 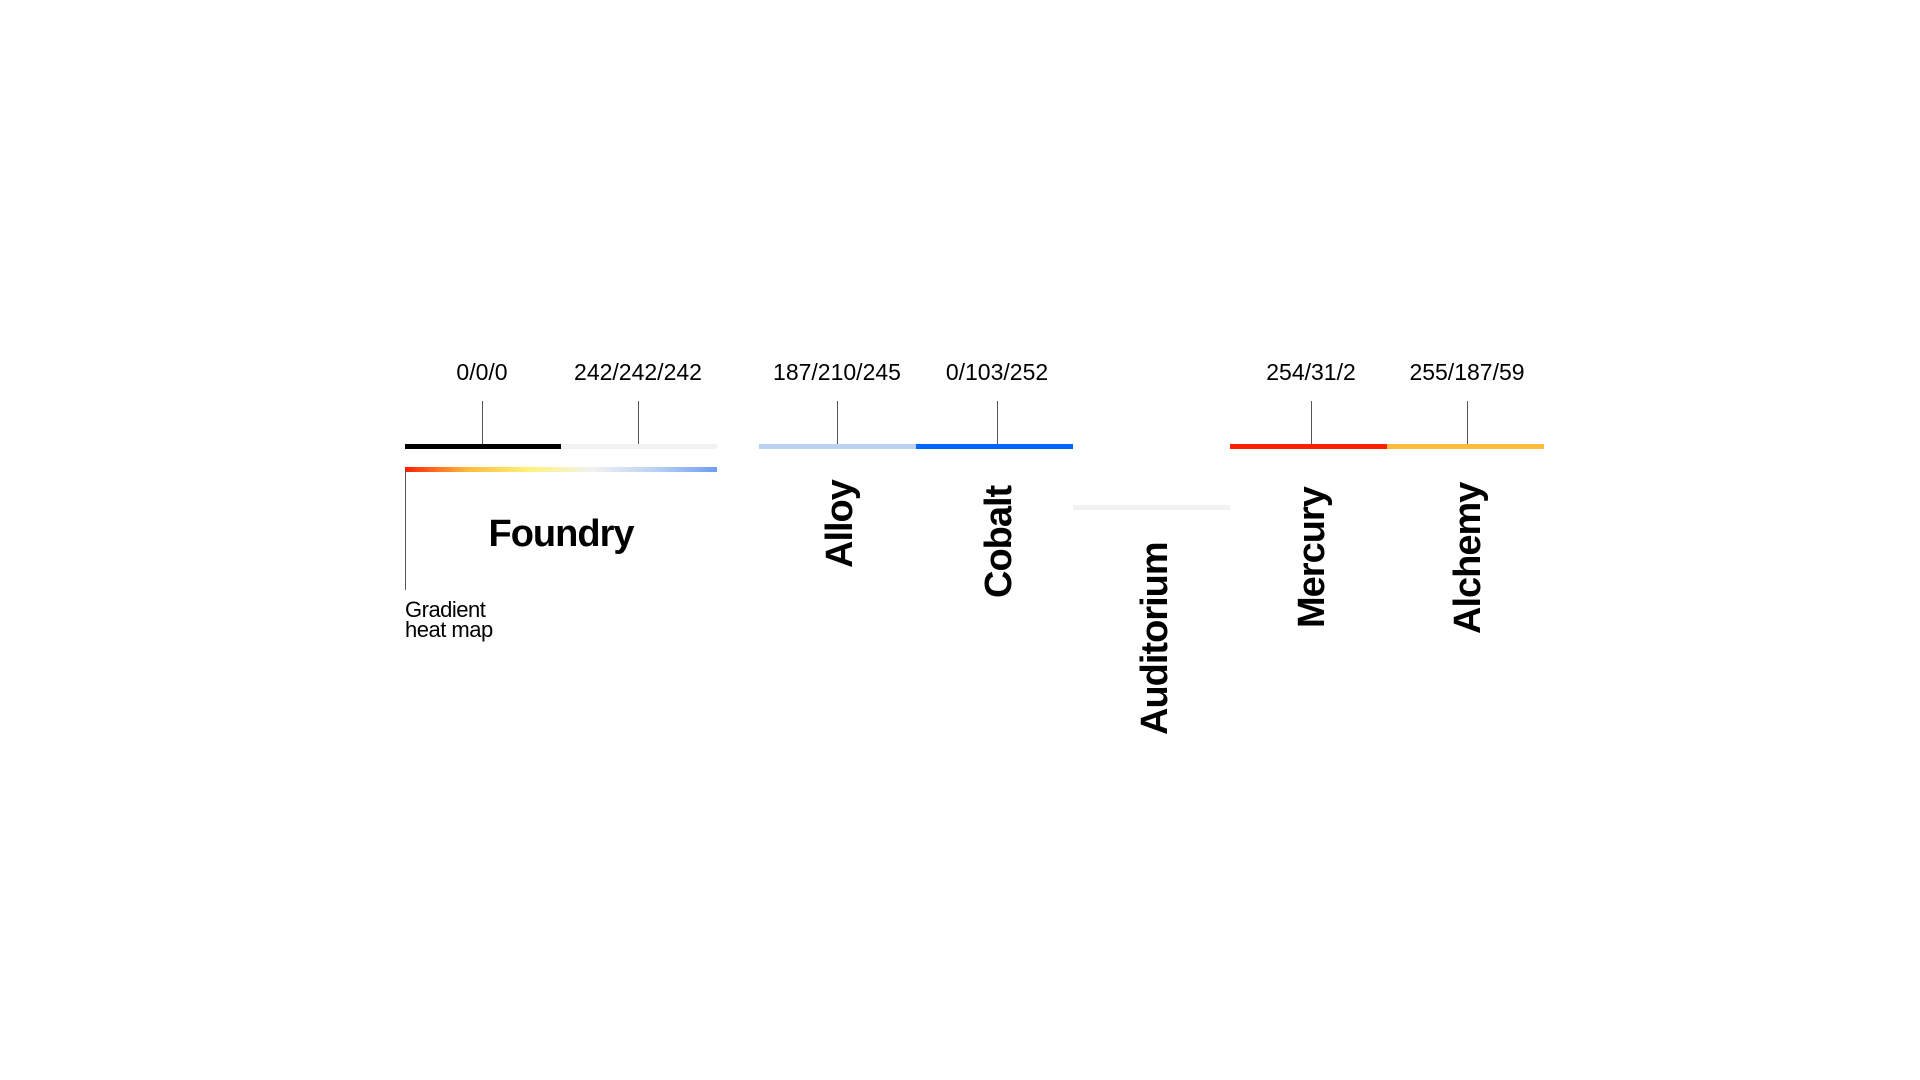 What do you see at coordinates (1155, 638) in the screenshot?
I see `palette-name-auditorium: Auditorium` at bounding box center [1155, 638].